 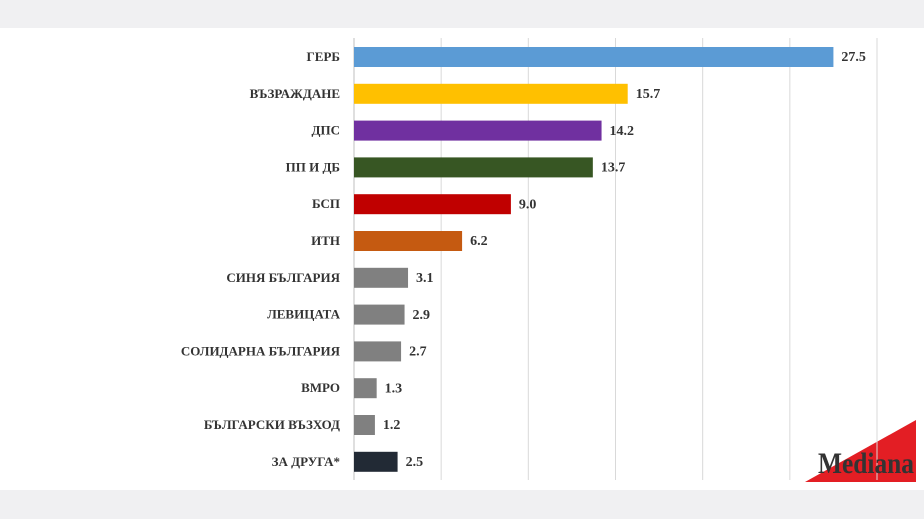 I want to click on category-label: ВЪЗРАЖДАНЕ, so click(x=295, y=93).